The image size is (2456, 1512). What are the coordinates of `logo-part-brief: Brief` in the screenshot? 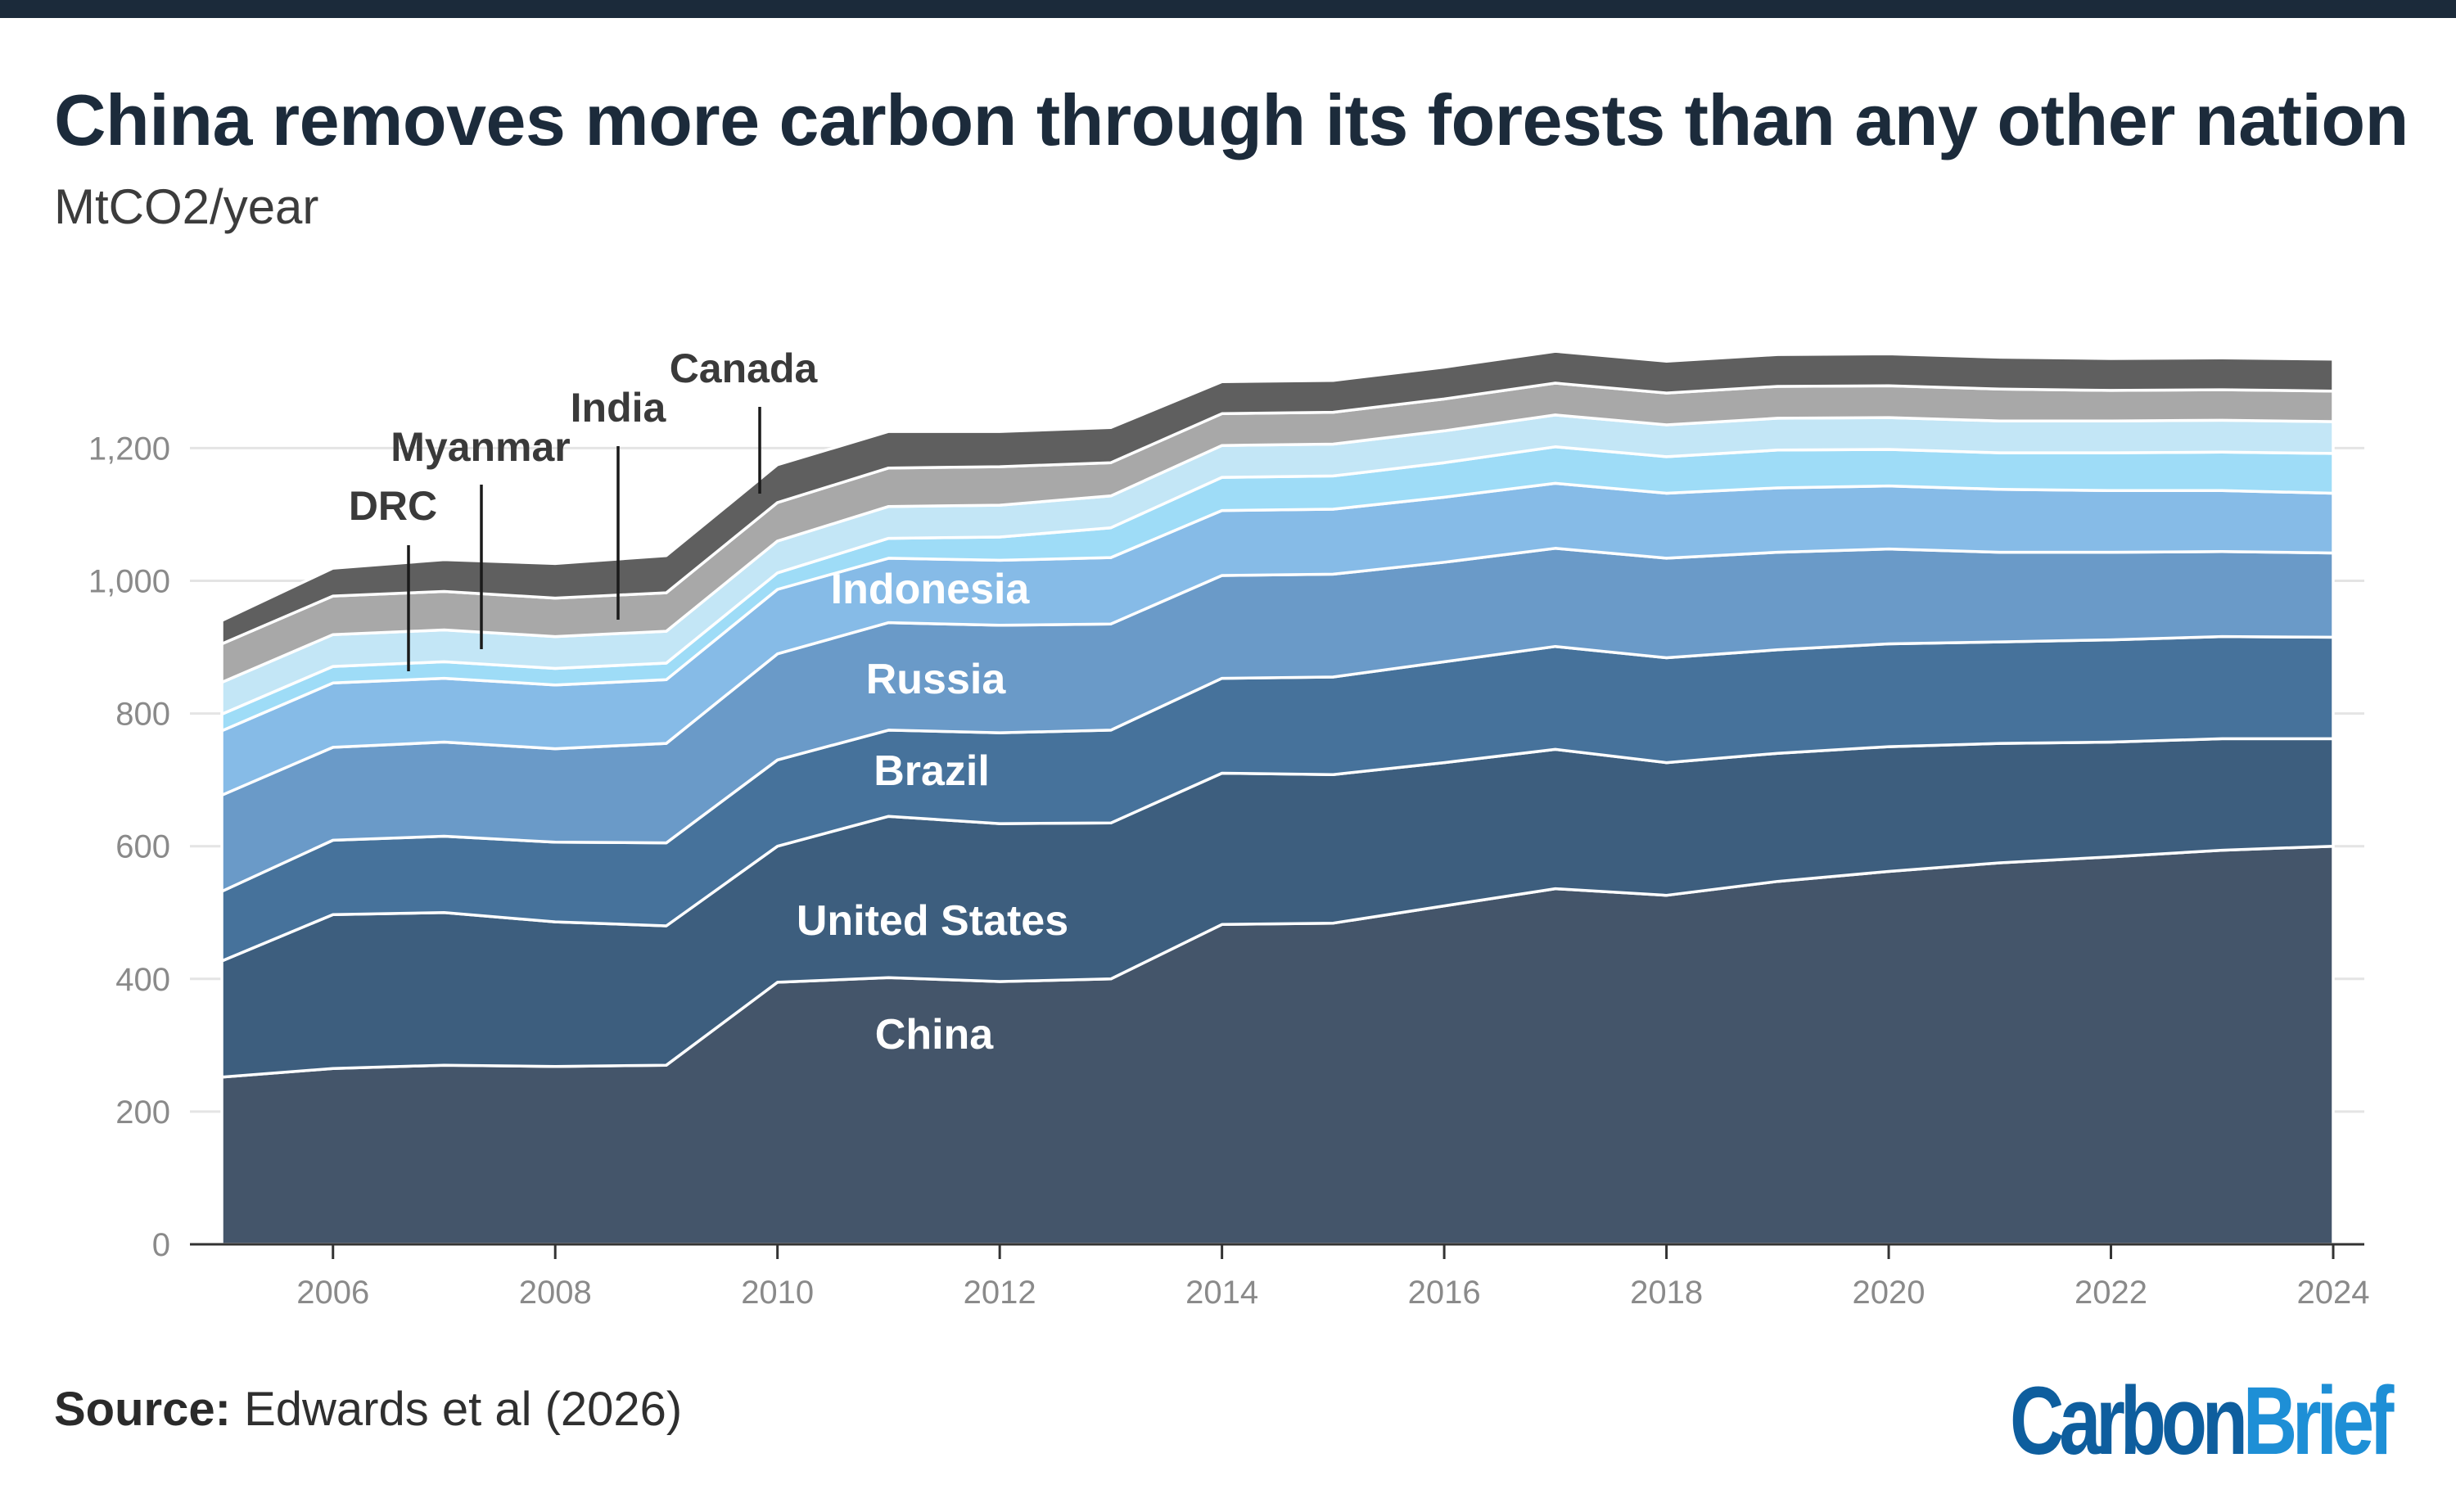 It's located at (2318, 1421).